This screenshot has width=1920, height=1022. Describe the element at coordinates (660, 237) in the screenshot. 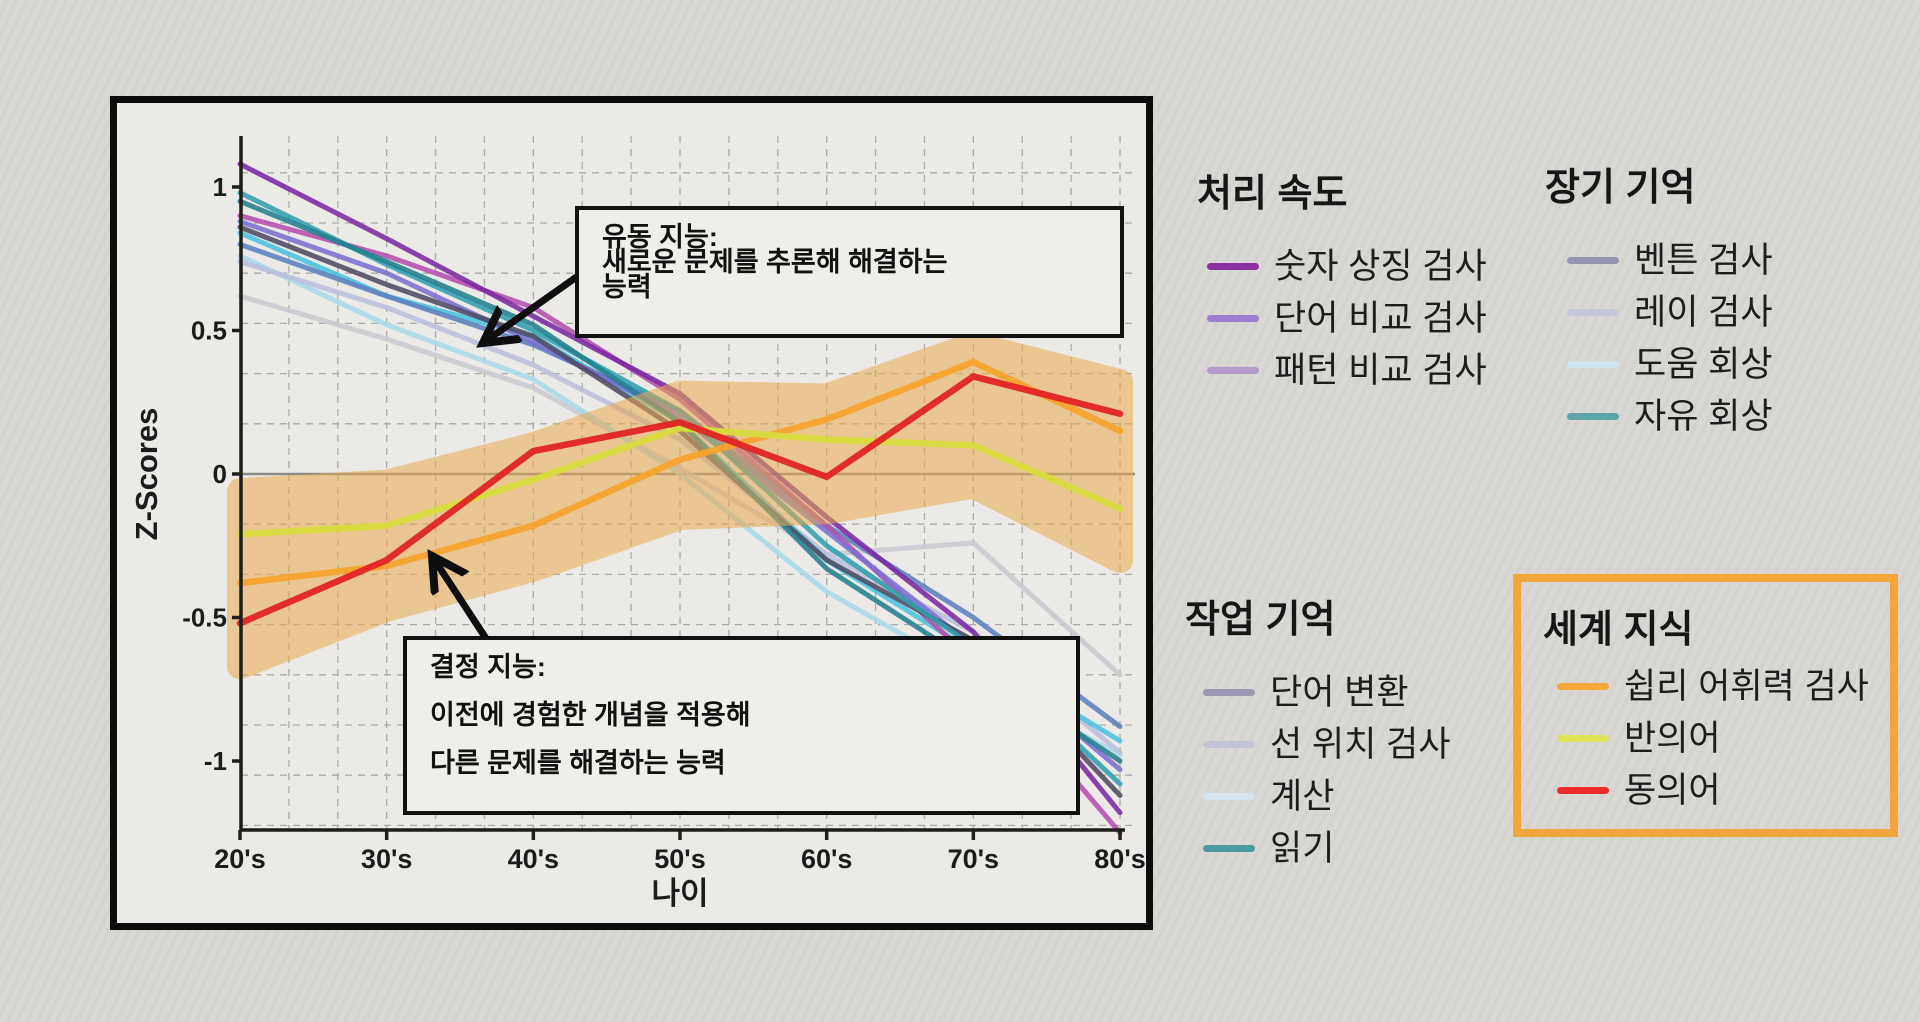

I see `annotation-text-line: 유동 지능:` at that location.